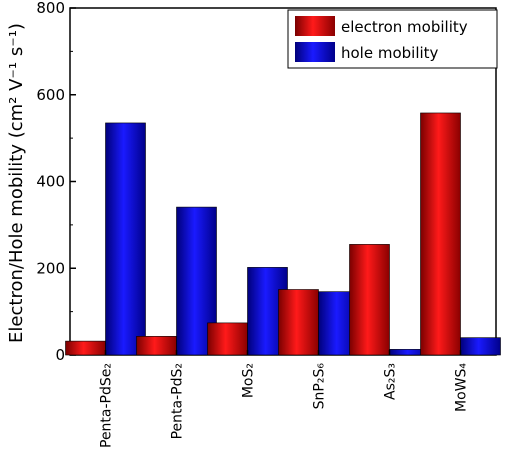 This screenshot has width=505, height=465. Describe the element at coordinates (392, 39) in the screenshot. I see `legend: electron mobility hole mobility` at that location.